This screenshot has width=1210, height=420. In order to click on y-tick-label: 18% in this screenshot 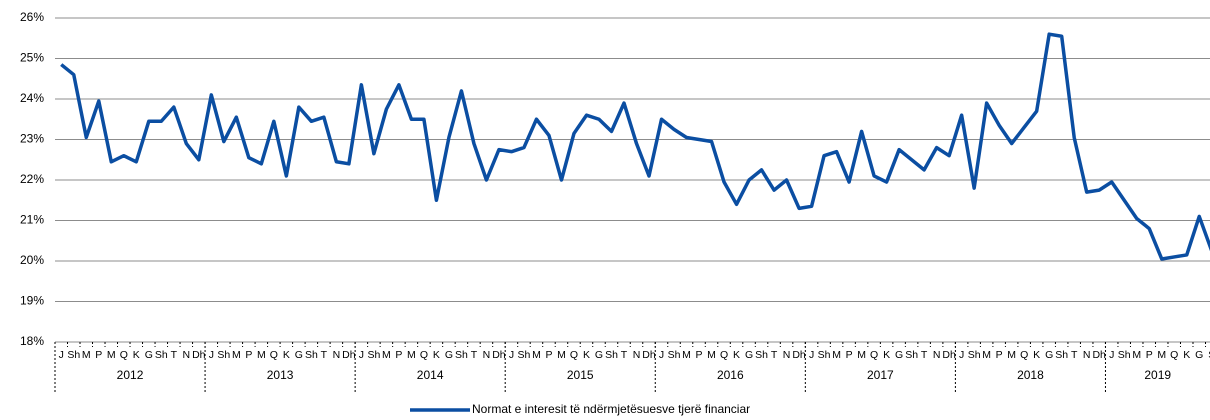, I will do `click(32, 341)`.